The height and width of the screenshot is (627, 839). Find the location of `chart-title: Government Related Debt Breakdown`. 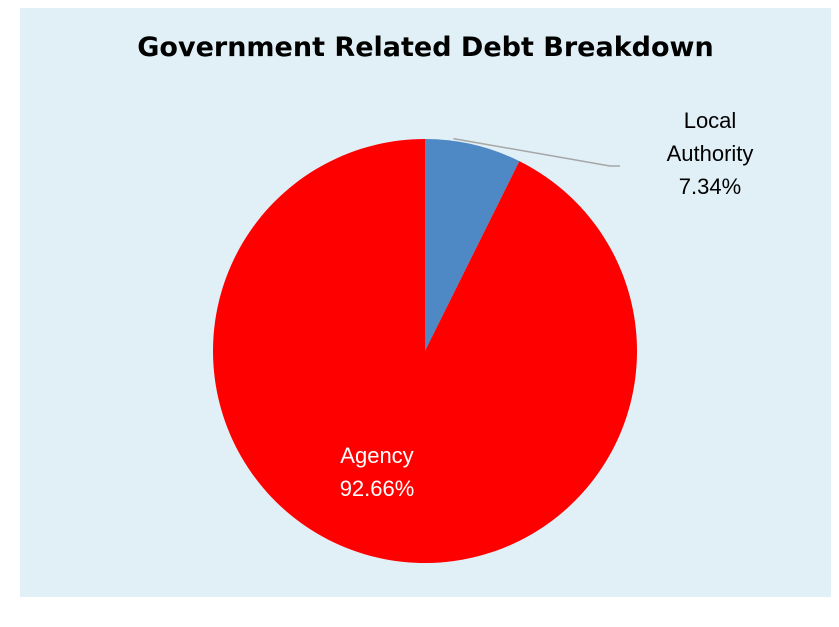

chart-title: Government Related Debt Breakdown is located at coordinates (425, 47).